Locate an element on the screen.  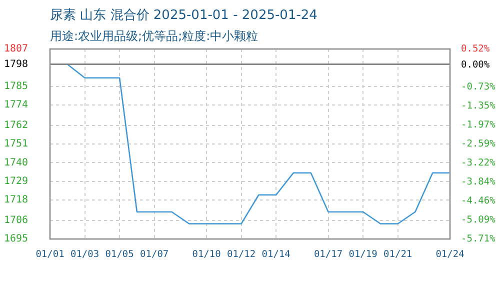
y-tick-label: 1798 is located at coordinates (16, 64).